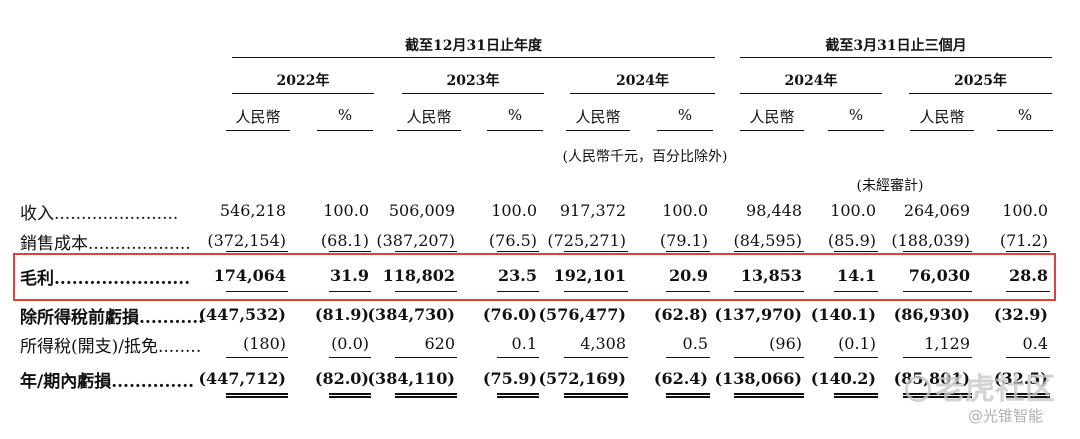 The height and width of the screenshot is (439, 1080). I want to click on cell-amount: 13,853, so click(771, 275).